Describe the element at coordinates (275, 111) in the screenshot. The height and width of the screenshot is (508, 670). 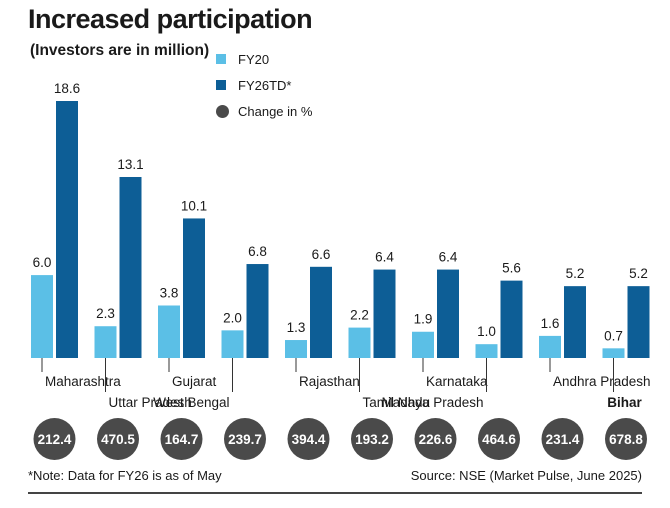
I see `legend-label-change: Change in %` at that location.